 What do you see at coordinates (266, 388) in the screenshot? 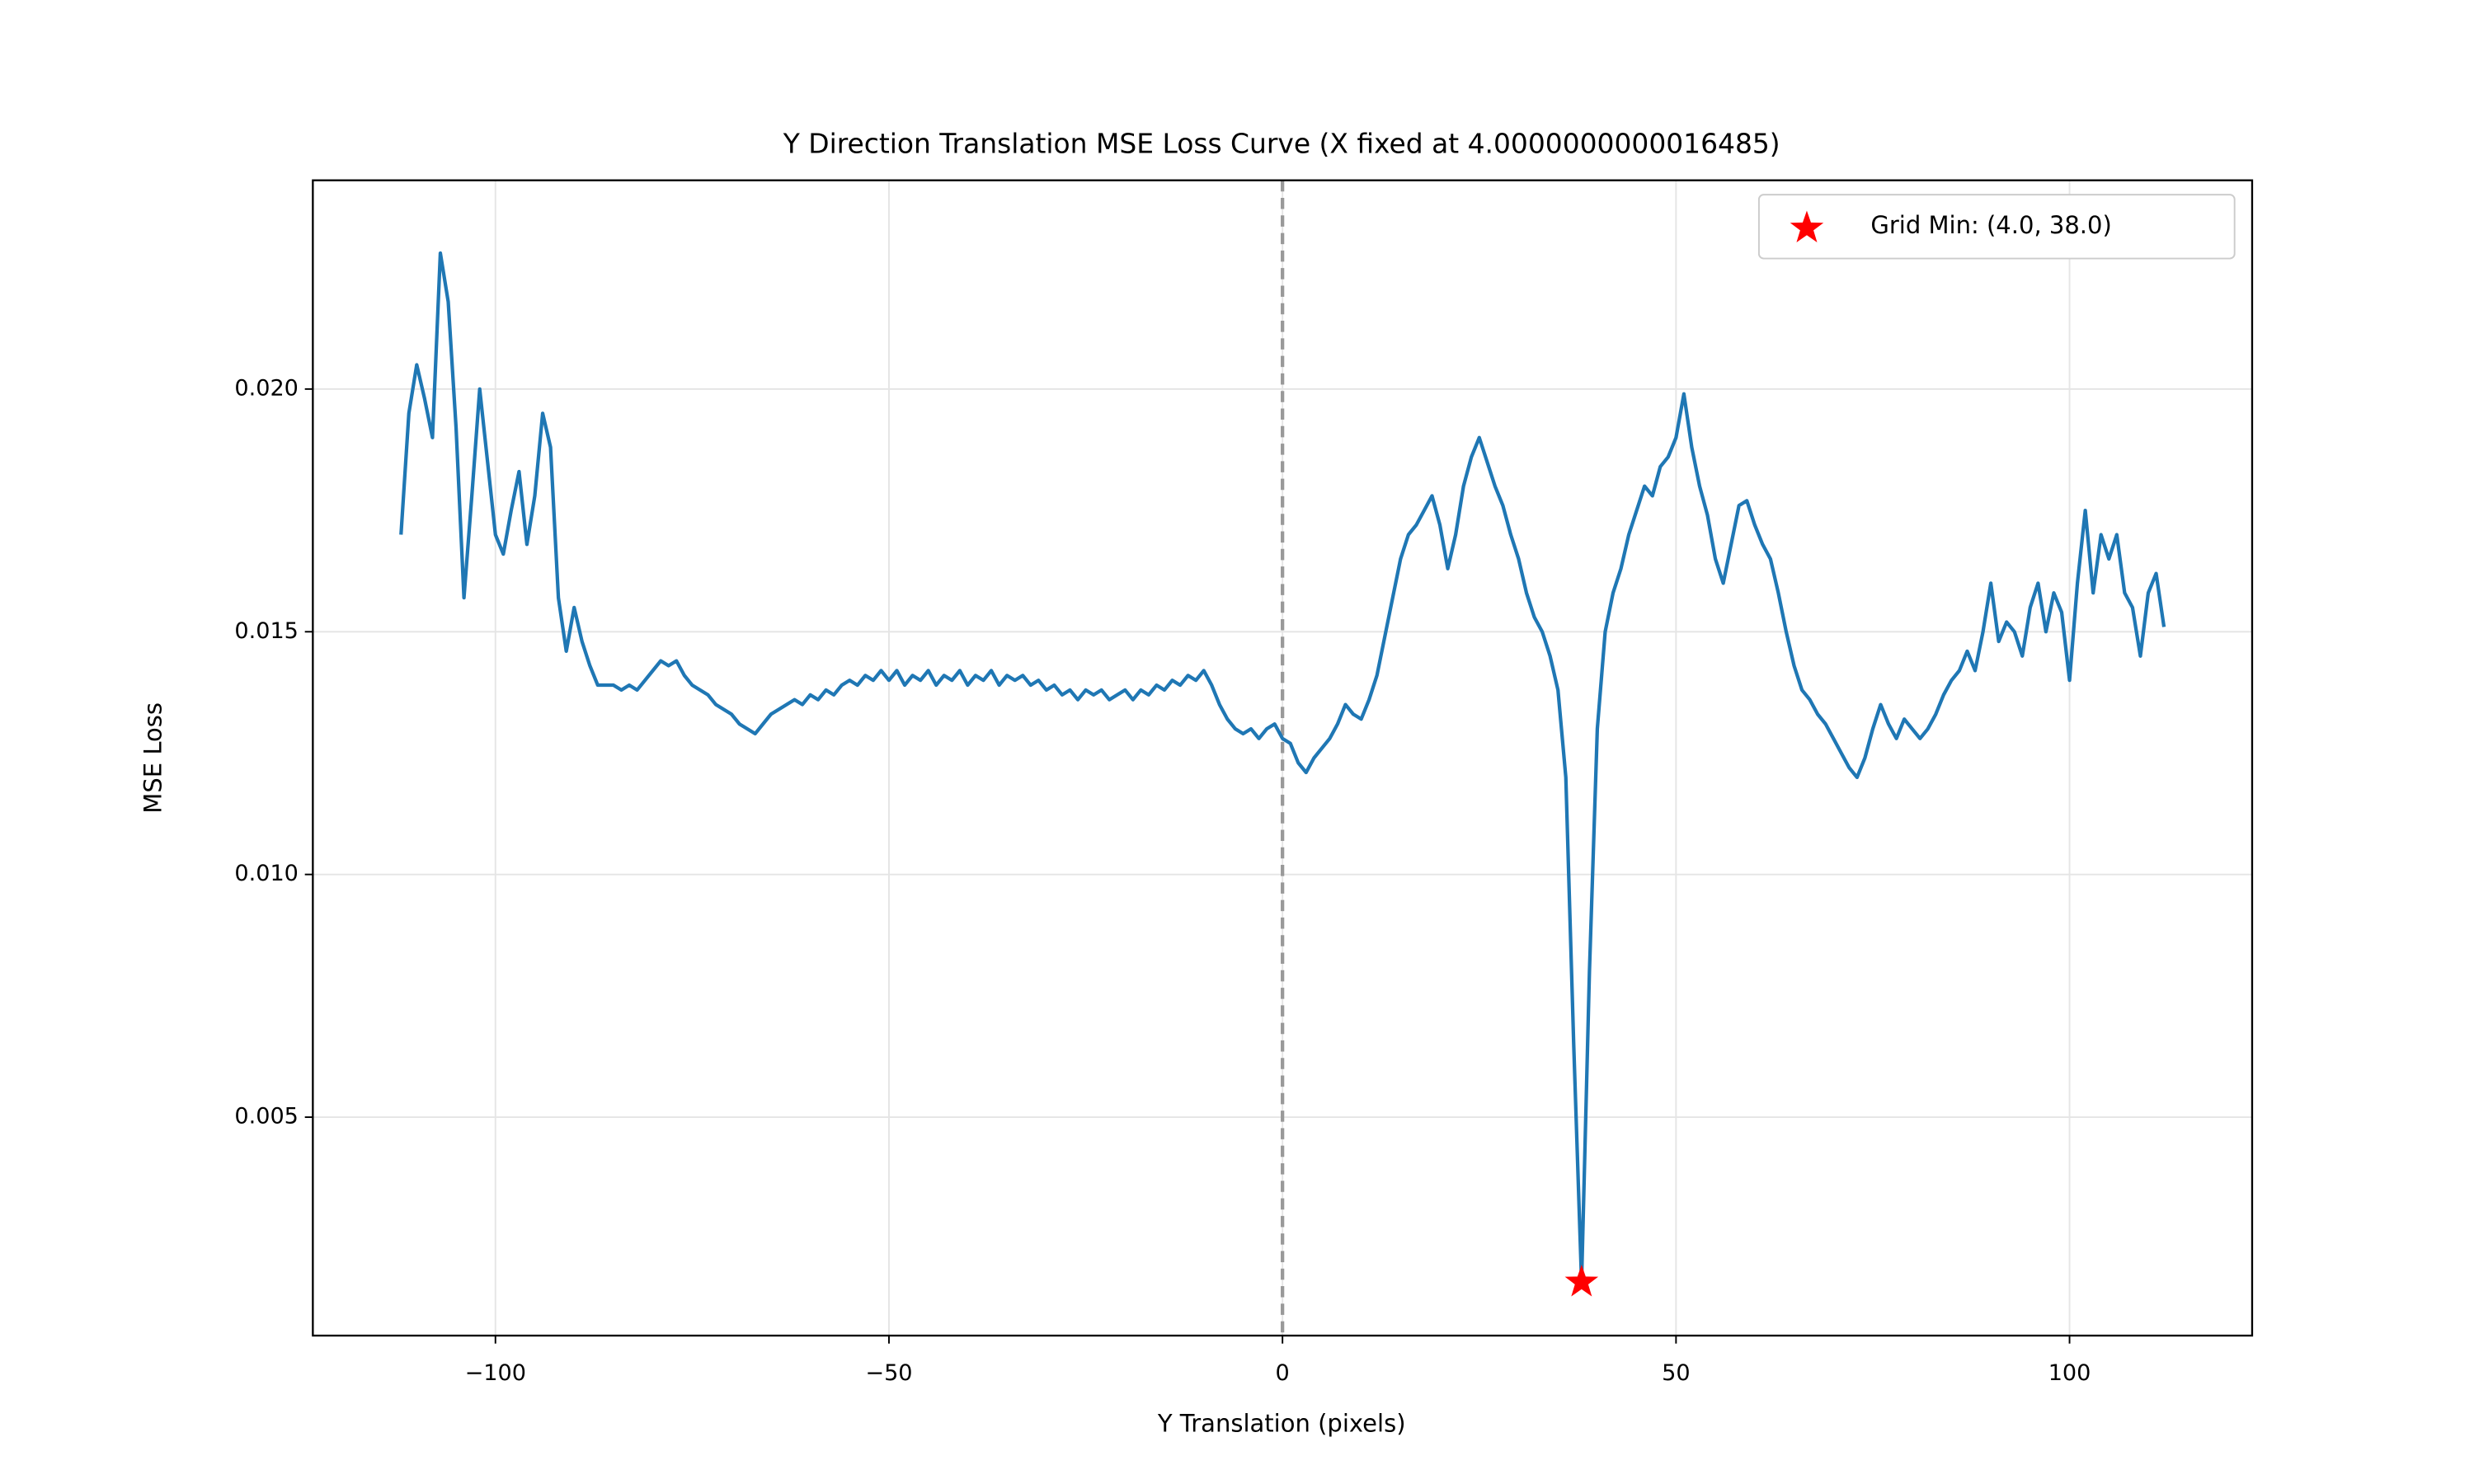
I see `y-tick-label: 0.020` at bounding box center [266, 388].